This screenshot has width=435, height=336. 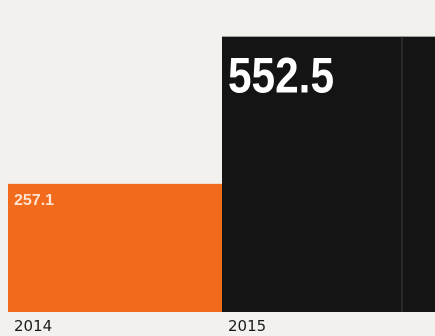 I want to click on category-label-2014: 2014, so click(x=33, y=326).